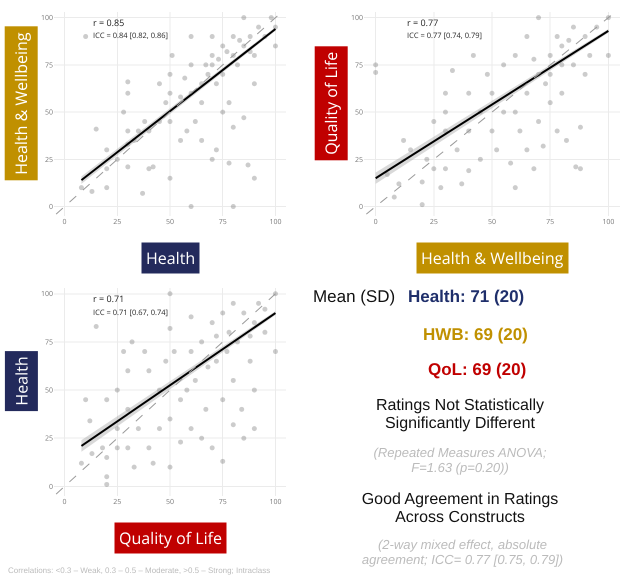  Describe the element at coordinates (171, 258) in the screenshot. I see `x-axis-title: Health` at that location.